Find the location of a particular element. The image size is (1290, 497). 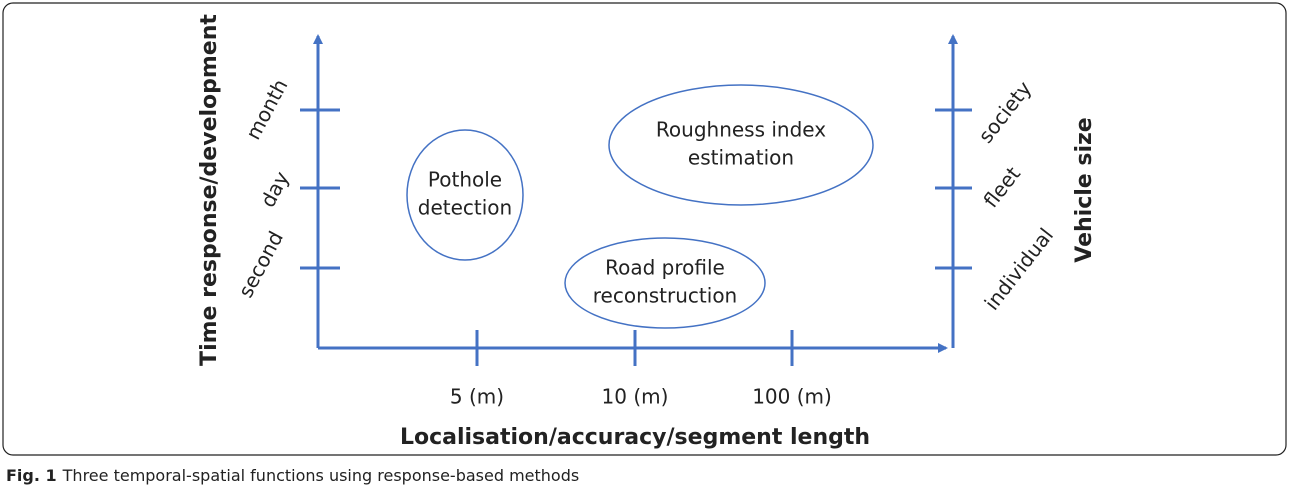

bottom-tick-label: 5 (m) is located at coordinates (477, 397).